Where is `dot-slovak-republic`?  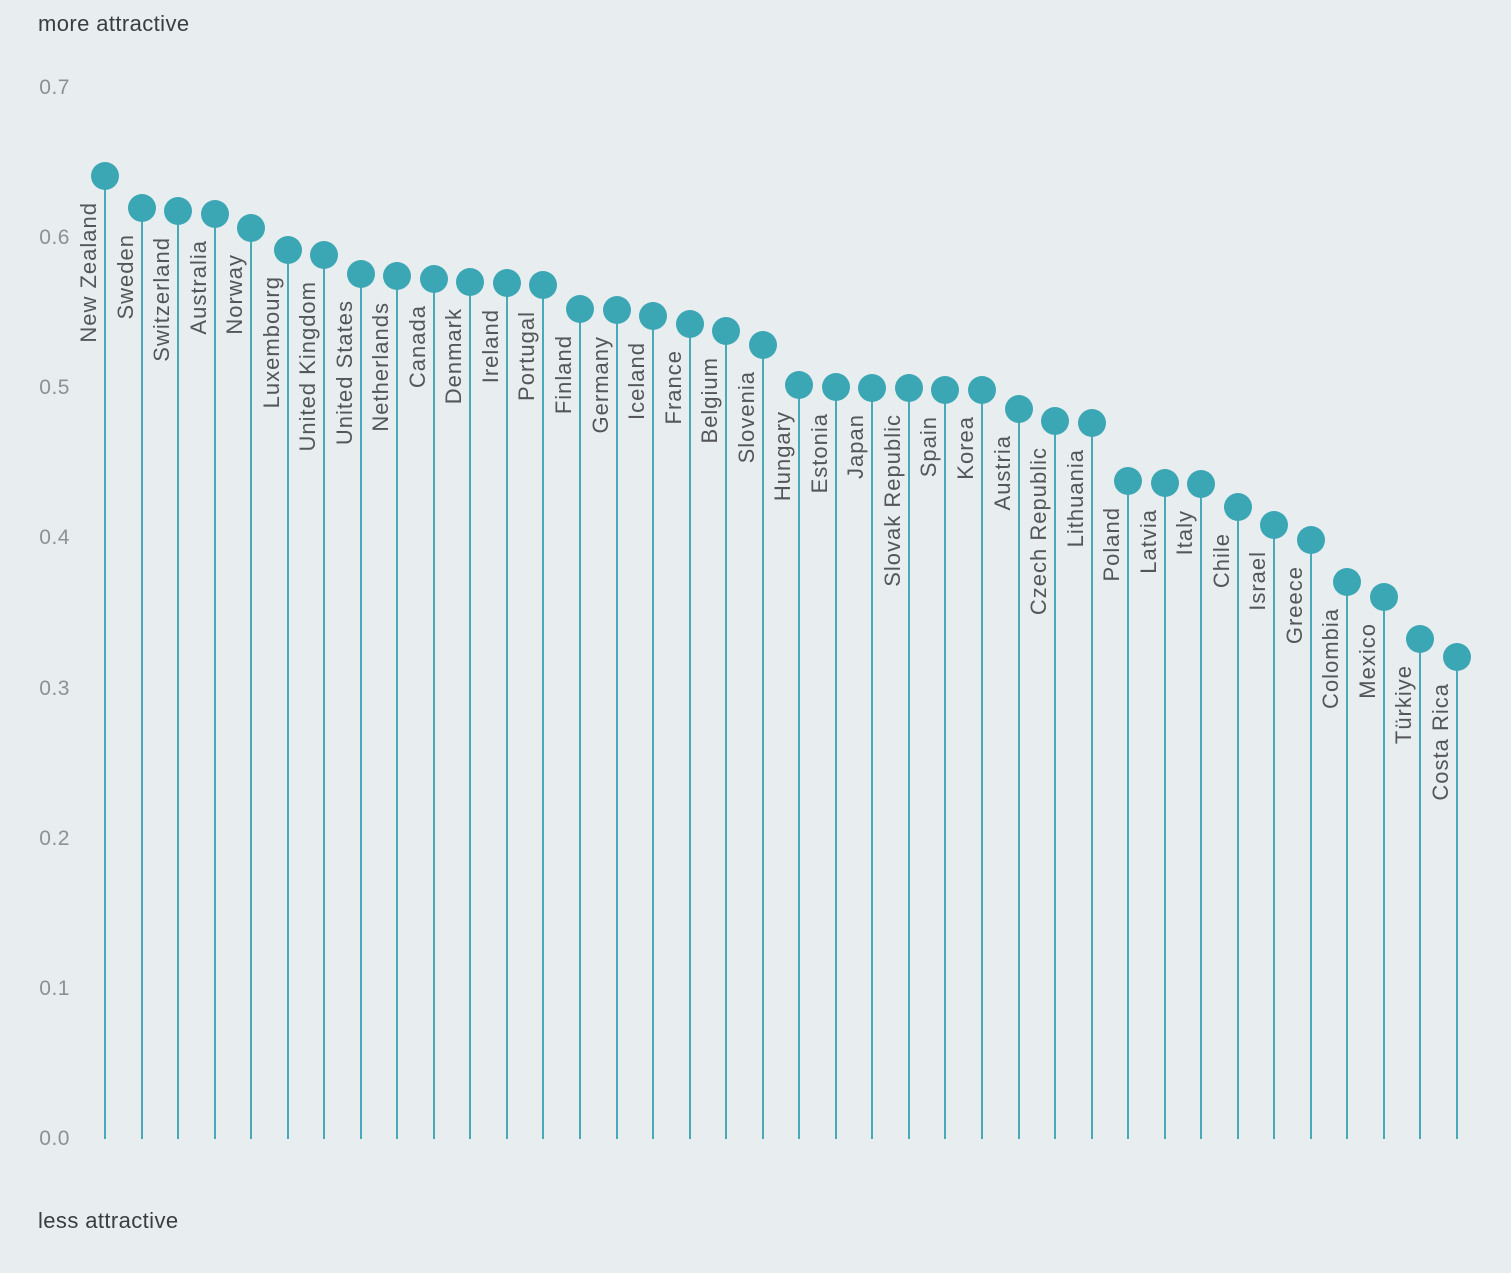 dot-slovak-republic is located at coordinates (908, 388).